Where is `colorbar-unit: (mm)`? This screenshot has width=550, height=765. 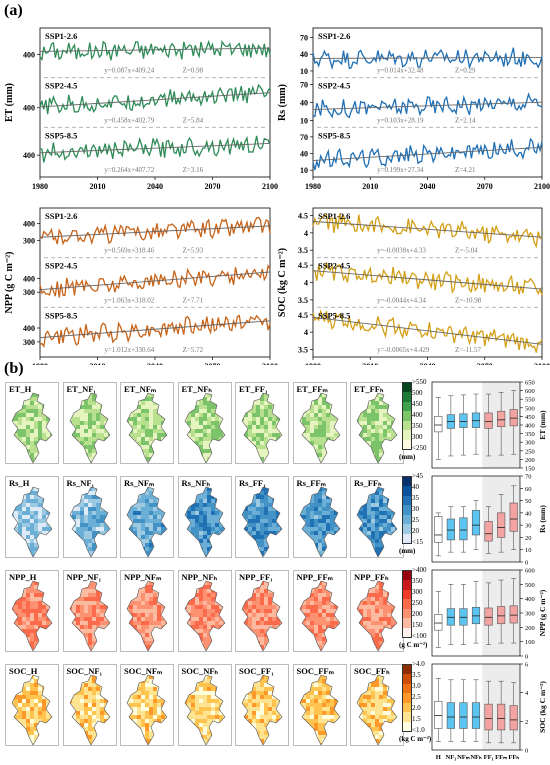 colorbar-unit: (mm) is located at coordinates (407, 551).